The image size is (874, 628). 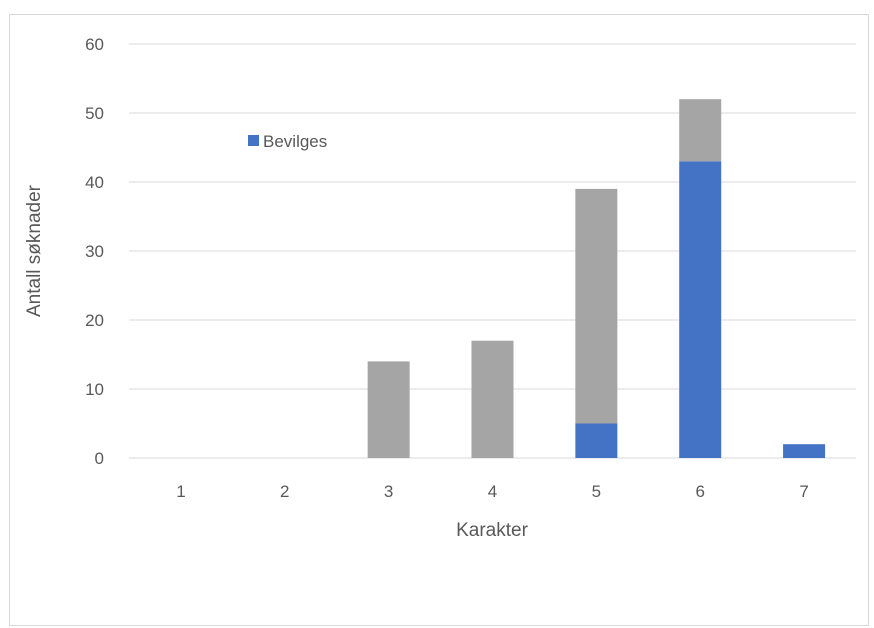 What do you see at coordinates (34, 250) in the screenshot?
I see `y-axis-title: Antall søknader` at bounding box center [34, 250].